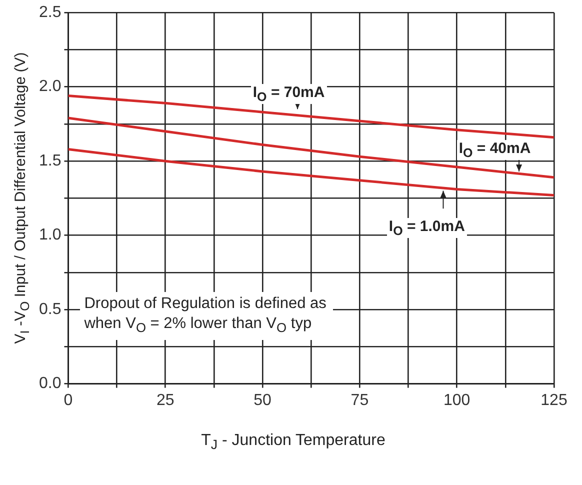  I want to click on x-tick-label: 100, so click(456, 400).